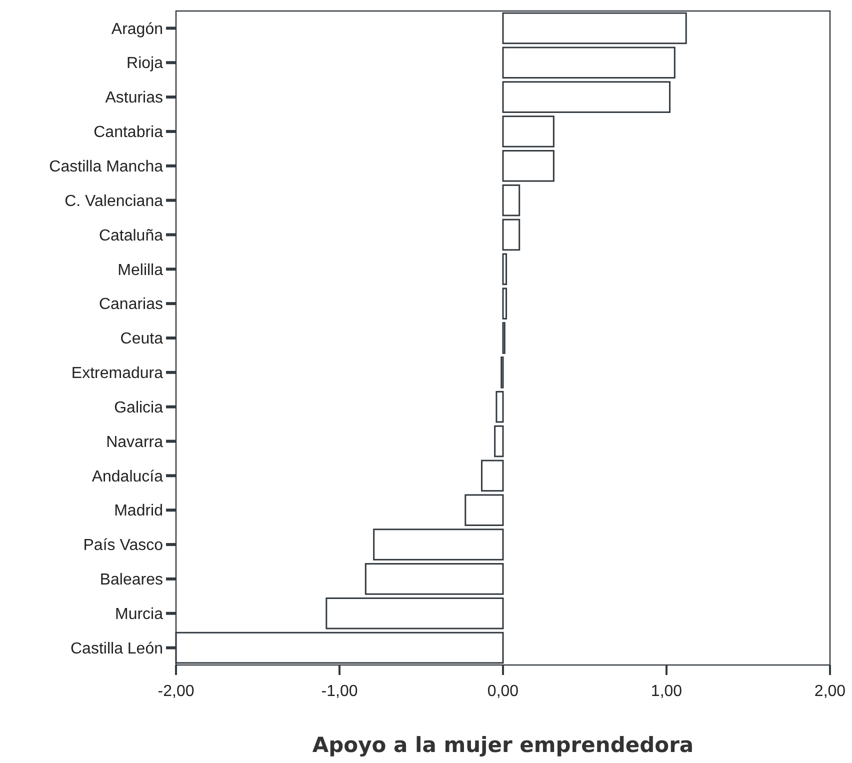 This screenshot has width=852, height=763. What do you see at coordinates (503, 691) in the screenshot?
I see `x-tick-label: 0,00` at bounding box center [503, 691].